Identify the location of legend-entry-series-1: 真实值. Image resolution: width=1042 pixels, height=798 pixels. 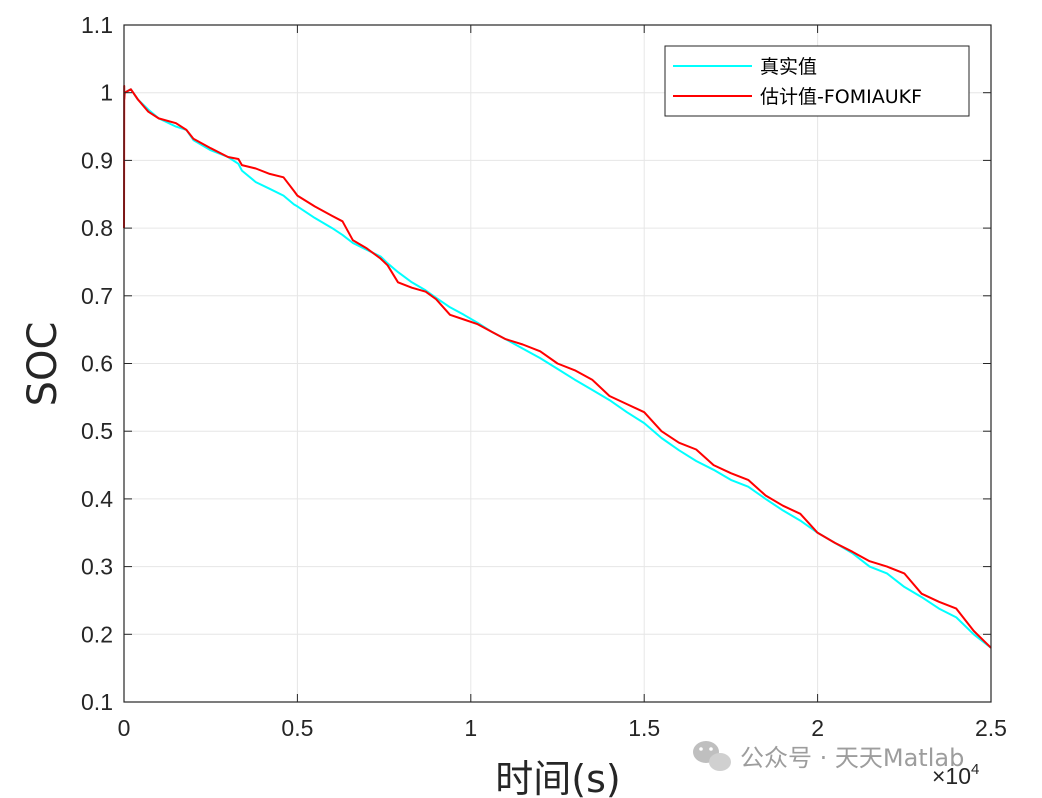
(788, 67).